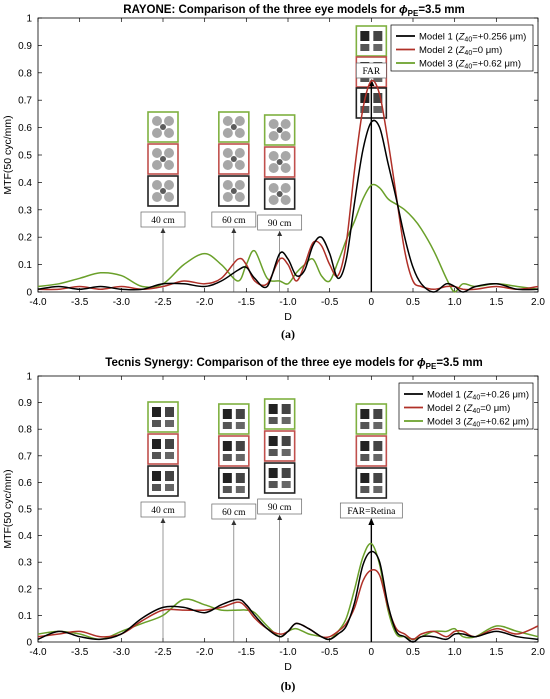 The height and width of the screenshot is (699, 550). Describe the element at coordinates (8, 508) in the screenshot. I see `y-axis-label: MTF(50 cyc/mm)` at that location.